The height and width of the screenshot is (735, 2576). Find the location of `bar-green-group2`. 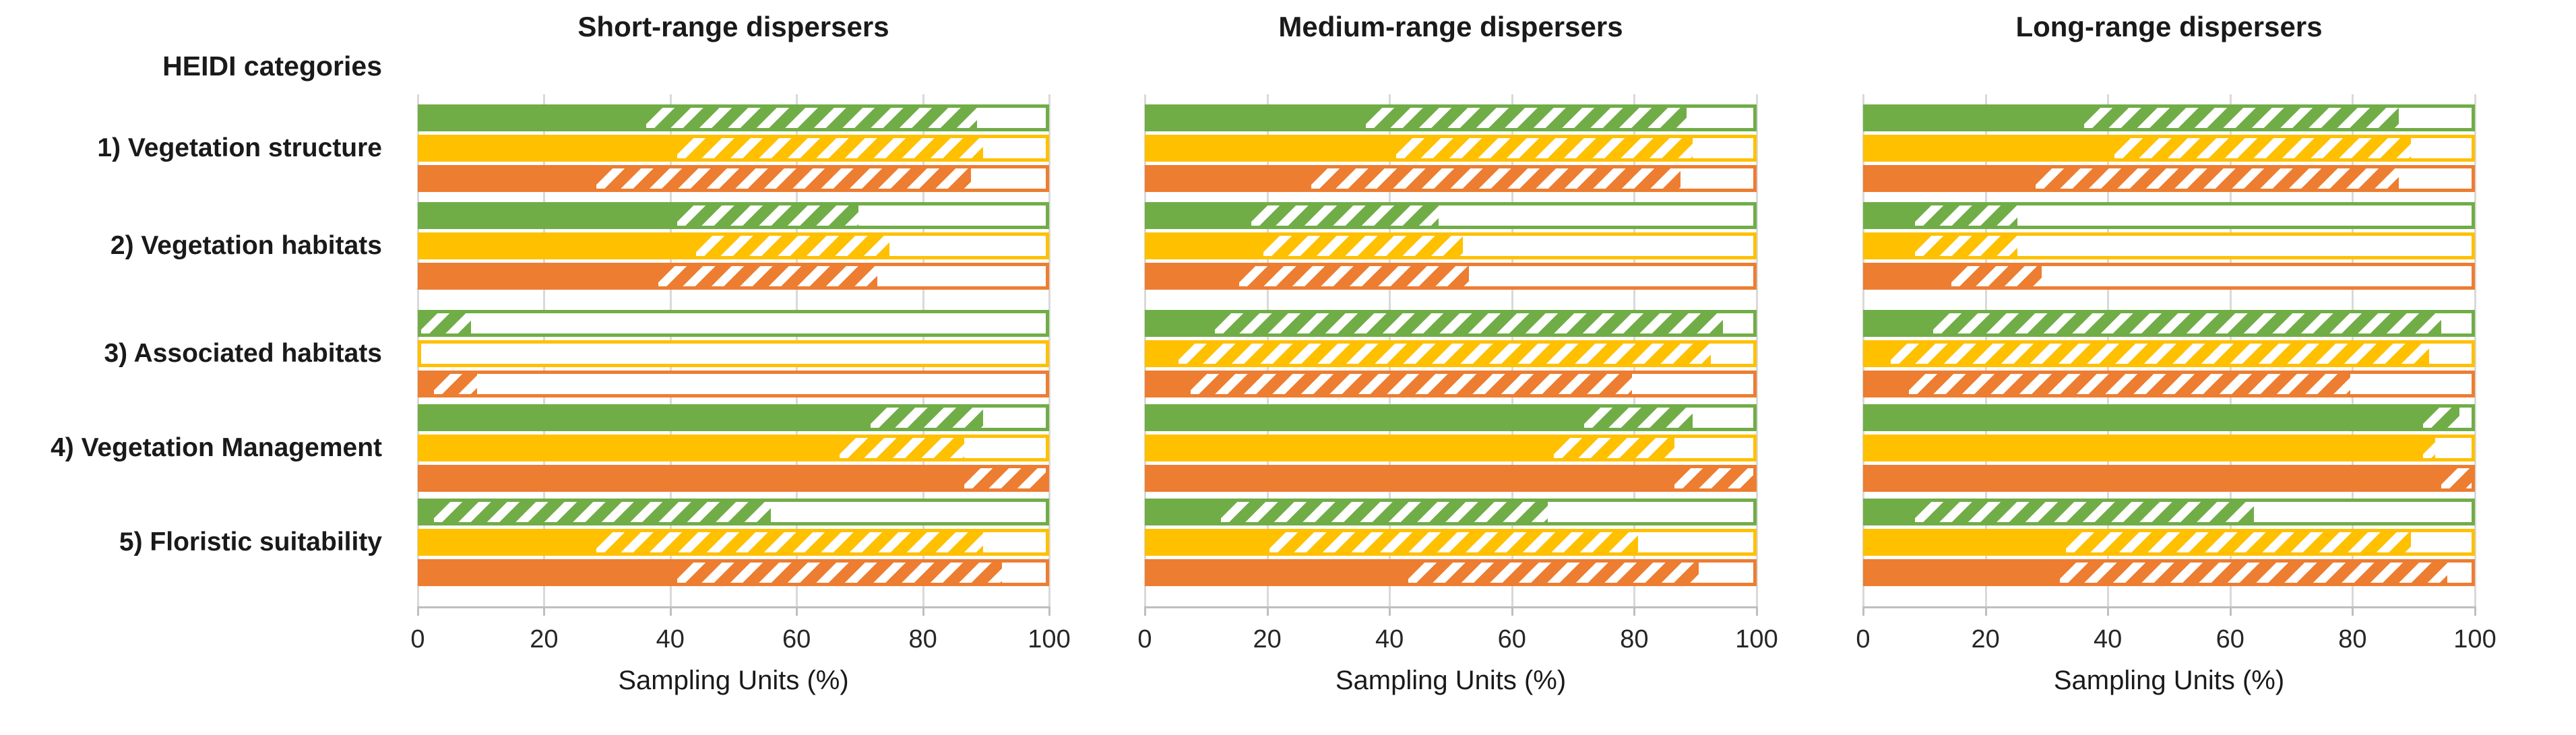

bar-green-group2 is located at coordinates (733, 215).